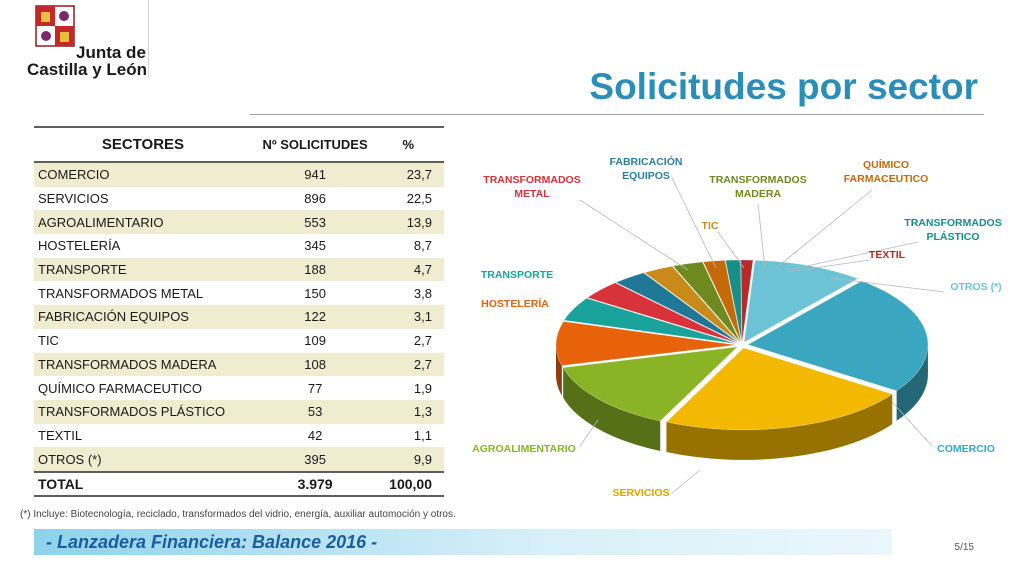 This screenshot has width=1024, height=576. I want to click on pie-slice-label: TRANSPORTE, so click(517, 275).